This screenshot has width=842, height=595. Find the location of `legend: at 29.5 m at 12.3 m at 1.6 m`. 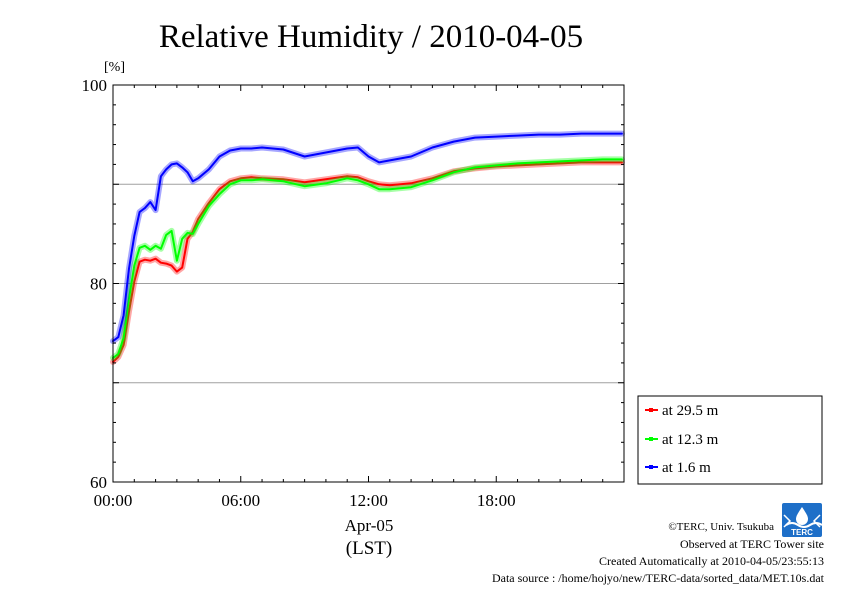

legend: at 29.5 m at 12.3 m at 1.6 m is located at coordinates (730, 440).